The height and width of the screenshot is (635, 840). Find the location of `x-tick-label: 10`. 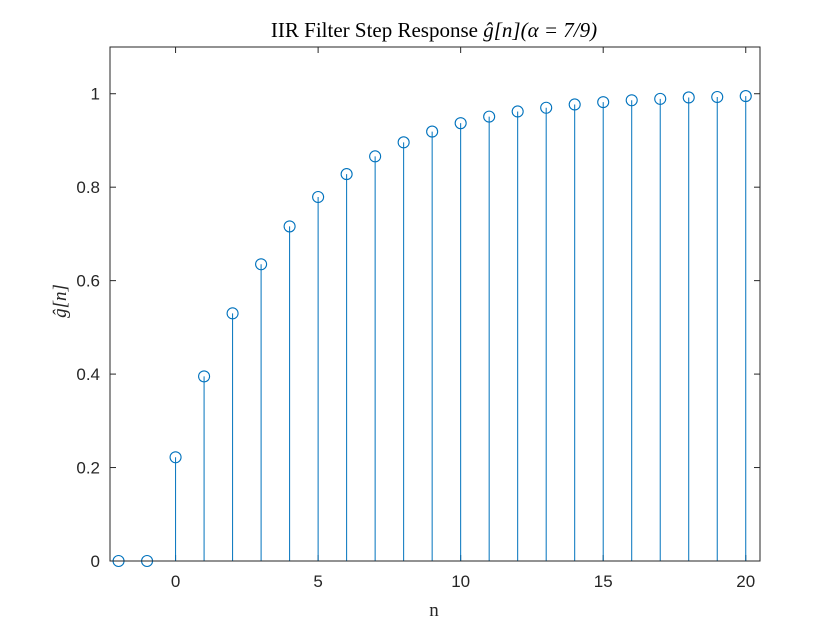

x-tick-label: 10 is located at coordinates (460, 581).